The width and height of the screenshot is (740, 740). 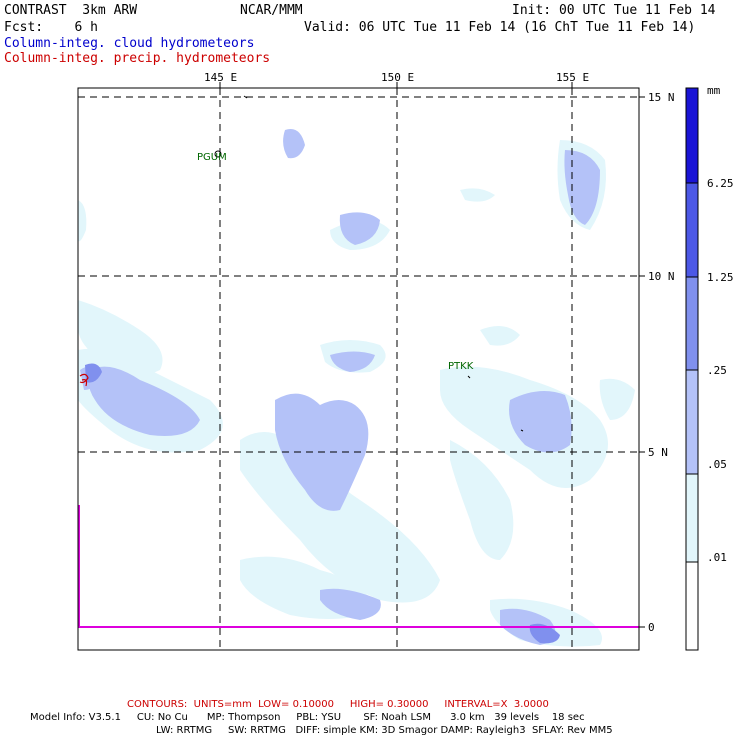 I want to click on colorbar-level-3: 1.25, so click(x=720, y=277).